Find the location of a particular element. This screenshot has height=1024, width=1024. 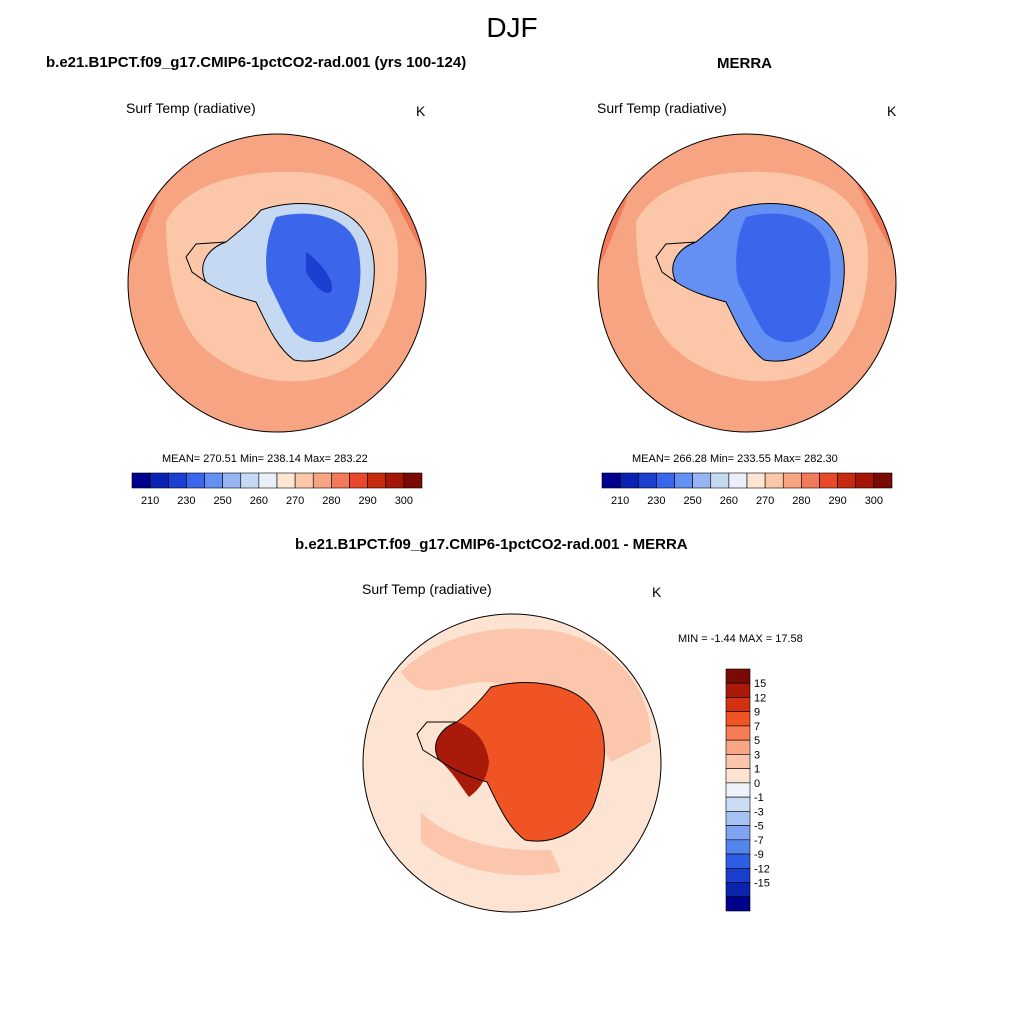

obs-units-label: K is located at coordinates (892, 111).